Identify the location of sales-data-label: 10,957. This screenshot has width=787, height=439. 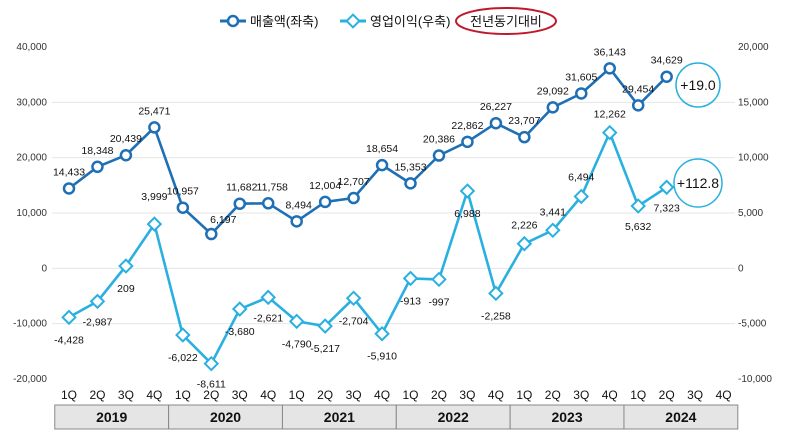
(183, 192).